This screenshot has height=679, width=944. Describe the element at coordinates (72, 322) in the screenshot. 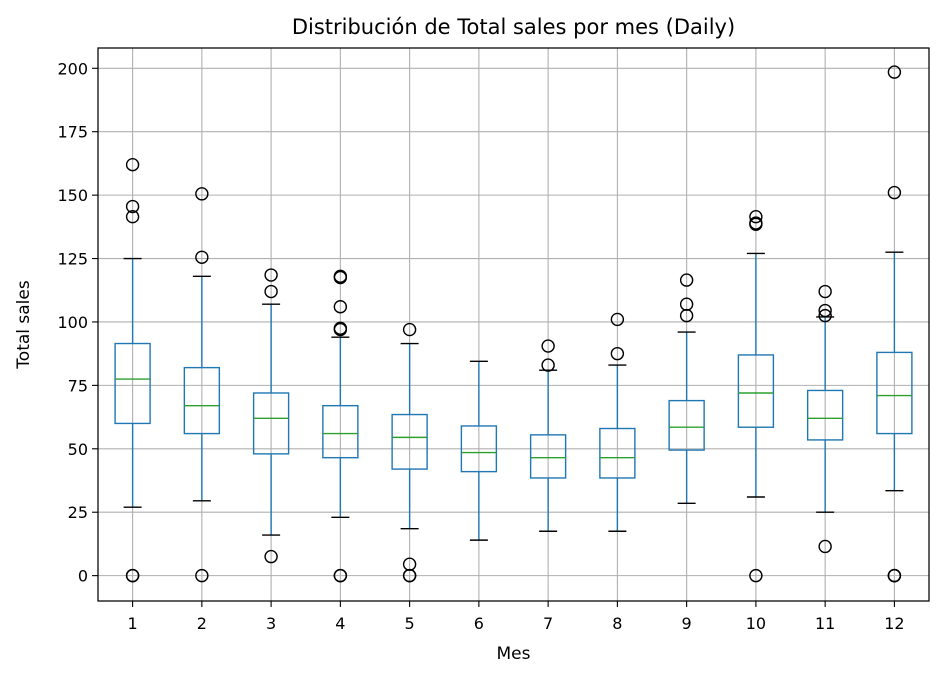

I see `y-tick-label: 100` at that location.